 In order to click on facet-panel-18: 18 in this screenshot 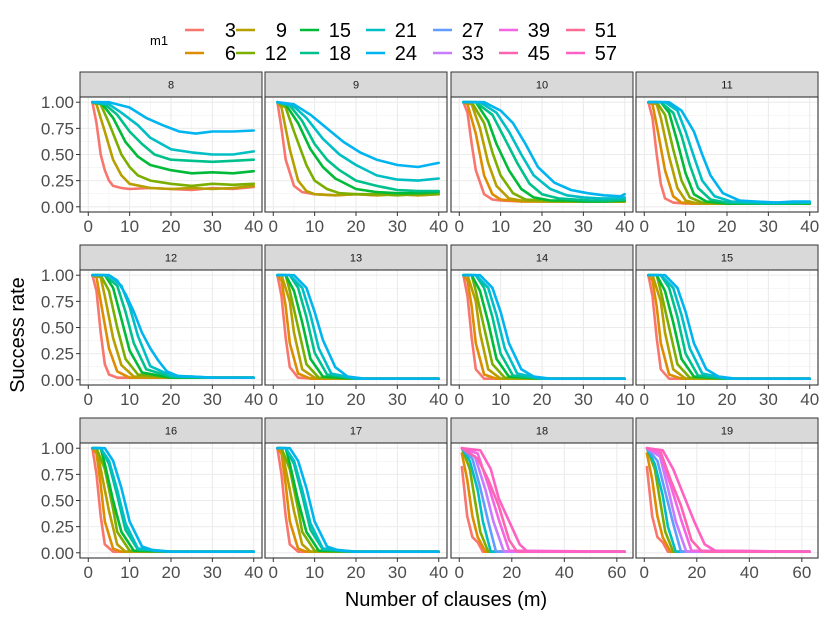, I will do `click(542, 488)`.